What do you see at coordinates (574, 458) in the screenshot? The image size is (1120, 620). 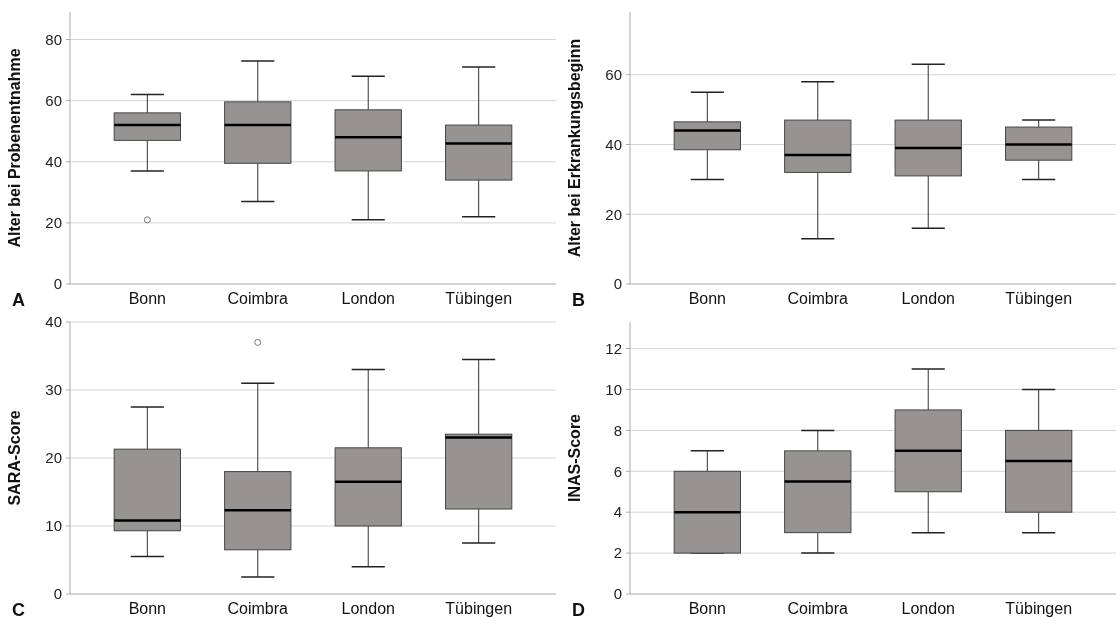 I see `y-axis-title: INAS-Score` at bounding box center [574, 458].